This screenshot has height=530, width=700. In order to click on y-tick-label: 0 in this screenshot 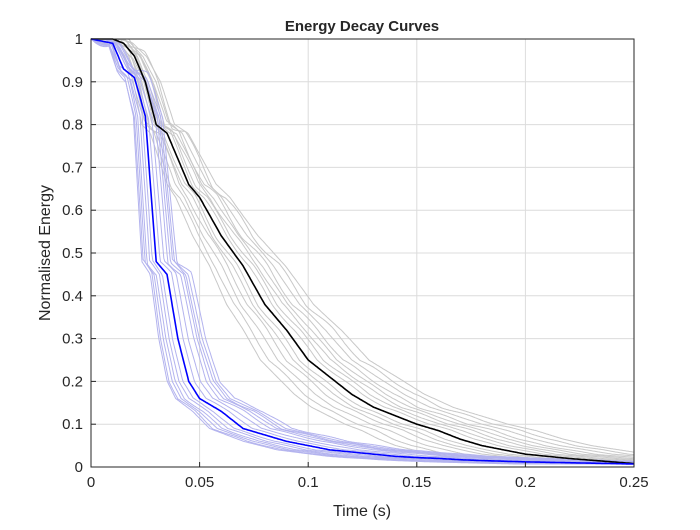, I will do `click(79, 467)`.